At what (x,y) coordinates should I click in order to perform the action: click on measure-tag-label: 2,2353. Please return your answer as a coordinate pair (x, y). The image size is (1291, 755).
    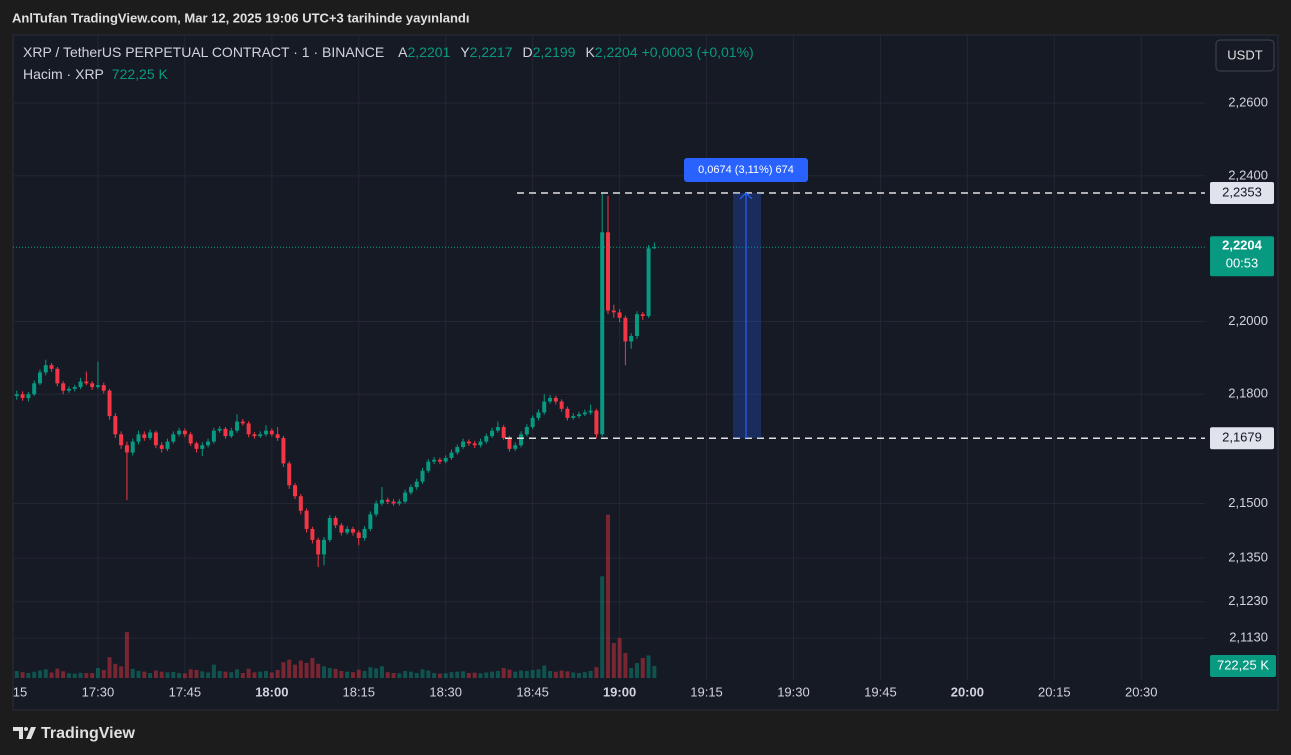
    Looking at the image, I should click on (1242, 191).